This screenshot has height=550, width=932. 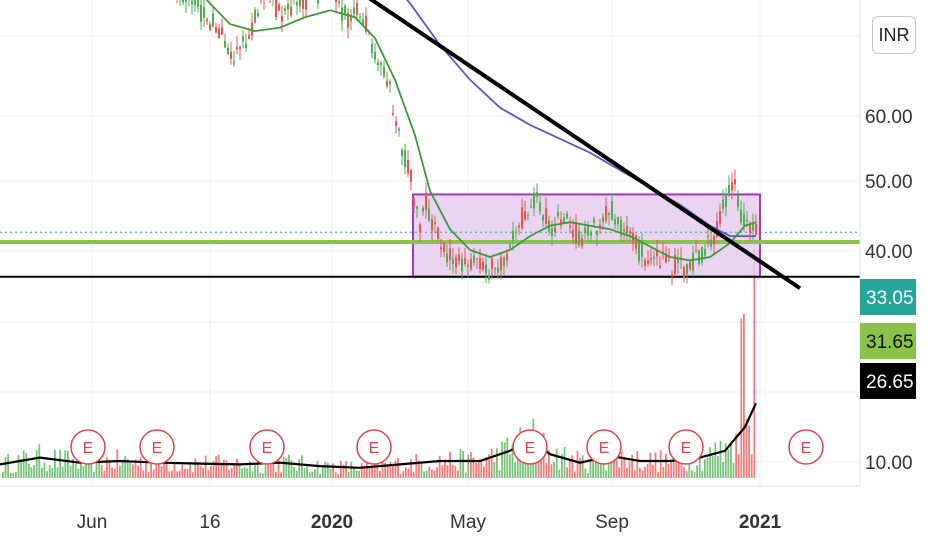 I want to click on time-tick-label: Sep, so click(x=612, y=522).